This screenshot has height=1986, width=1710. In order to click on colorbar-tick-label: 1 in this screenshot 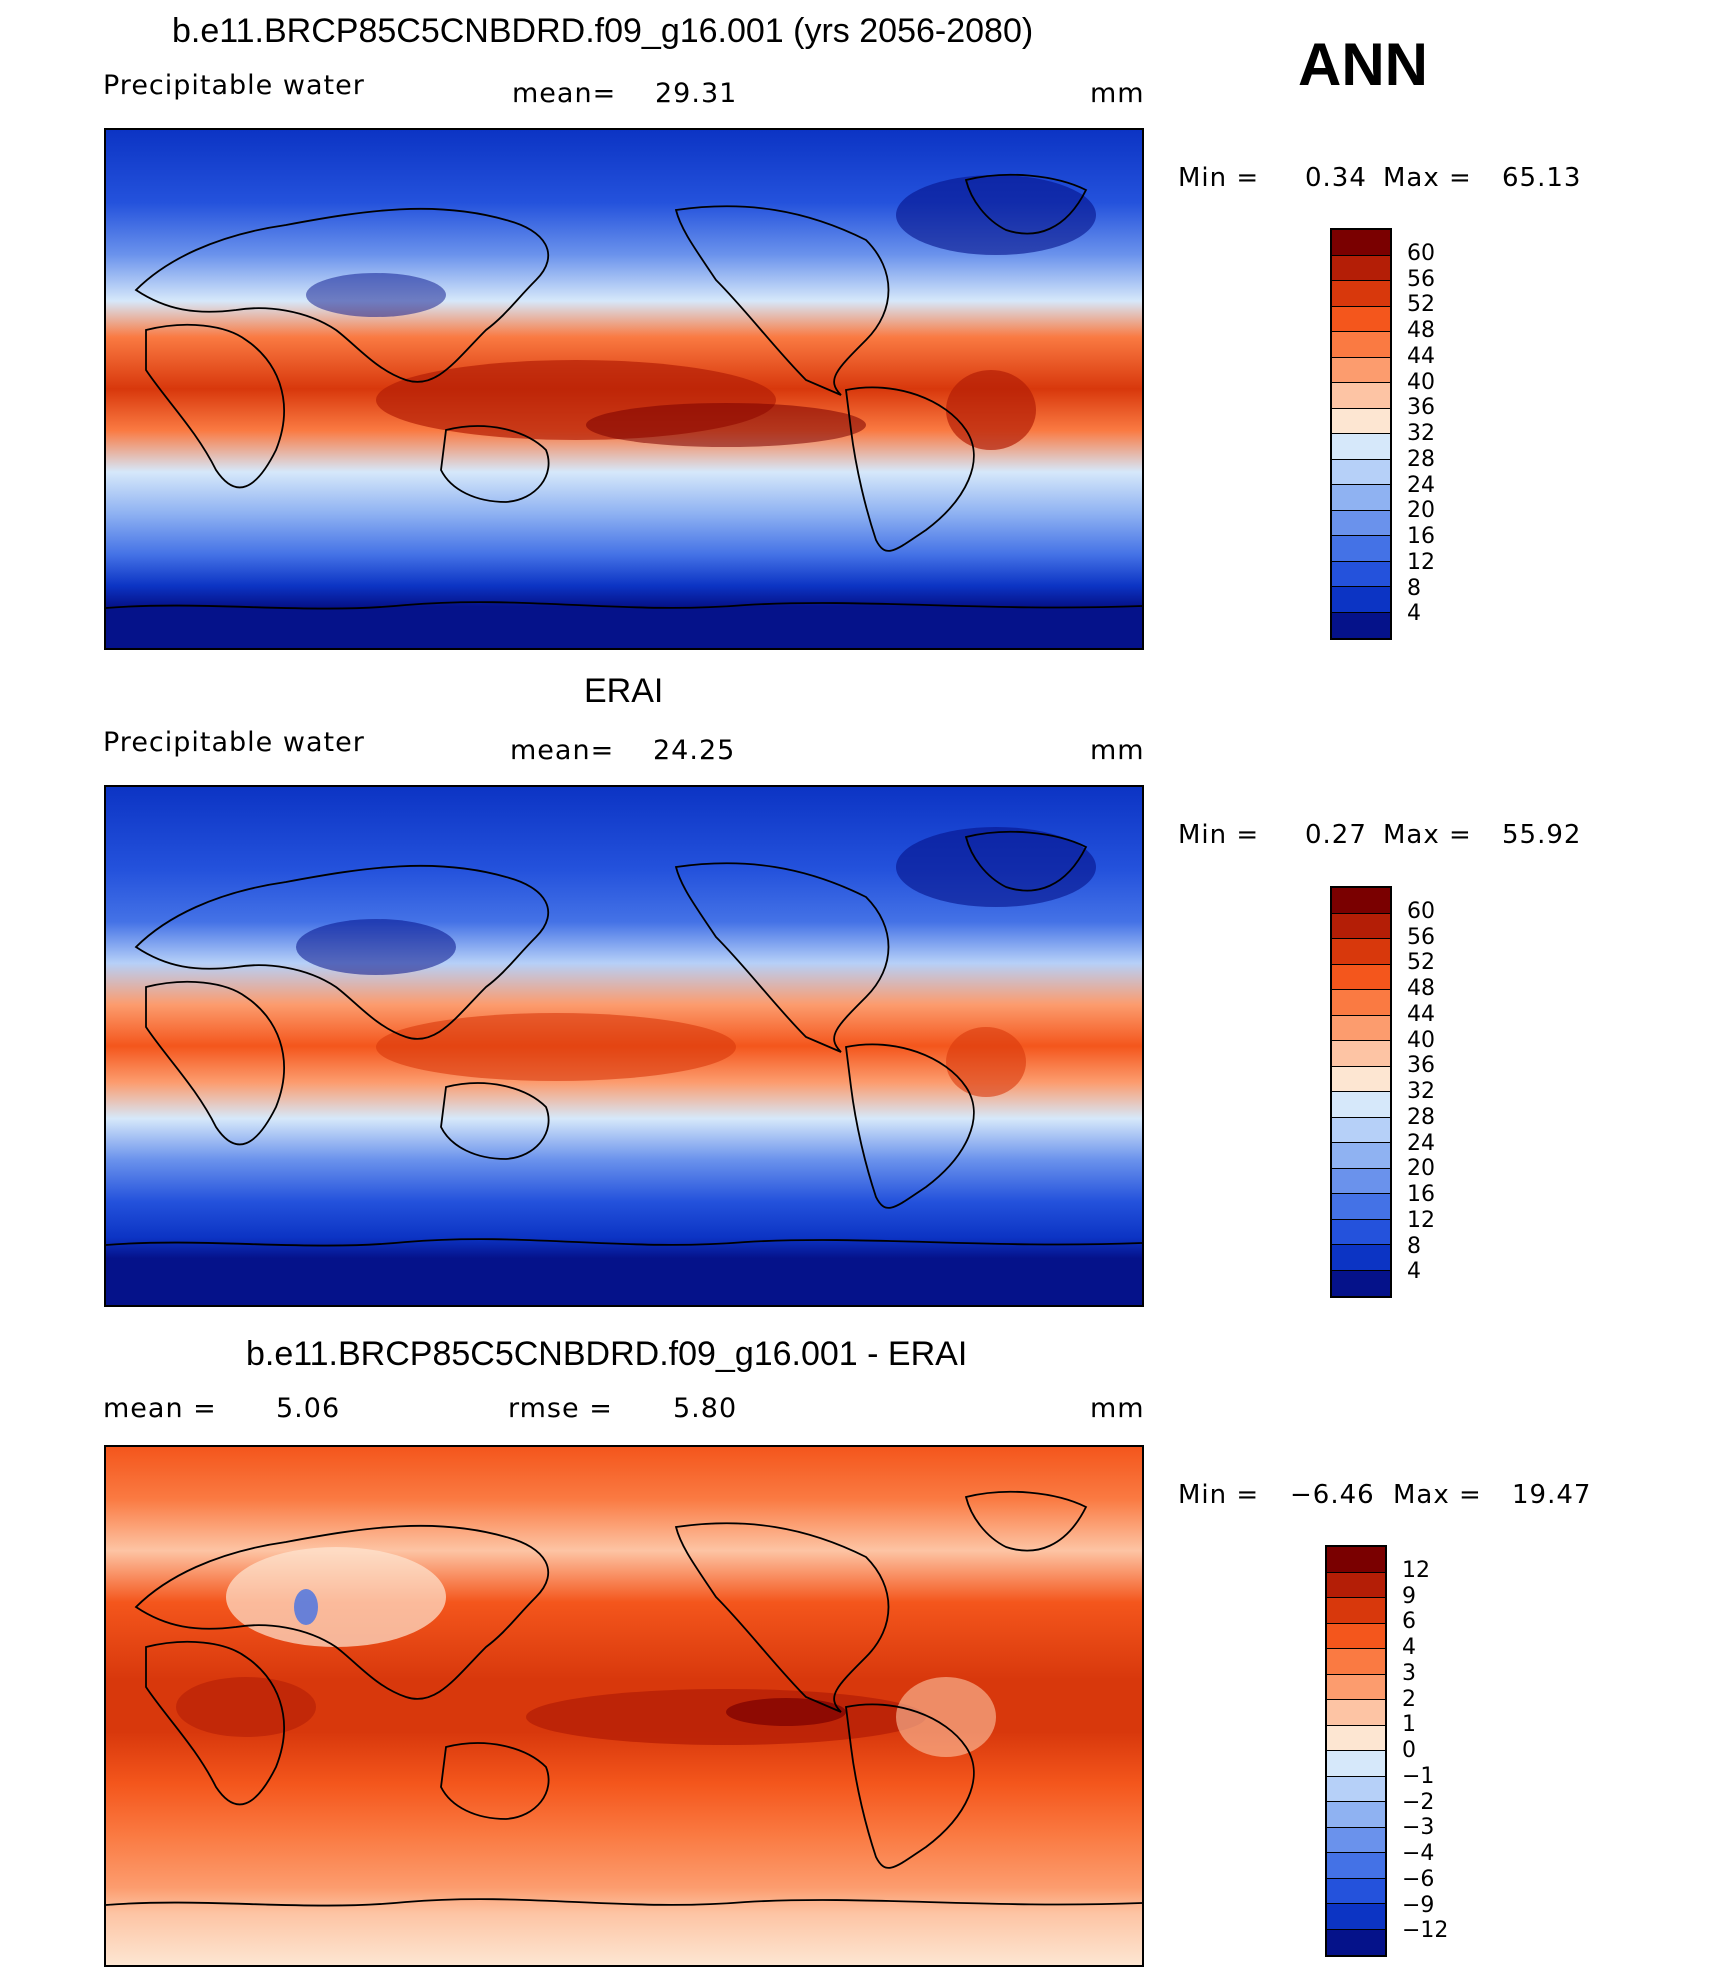, I will do `click(1409, 1725)`.